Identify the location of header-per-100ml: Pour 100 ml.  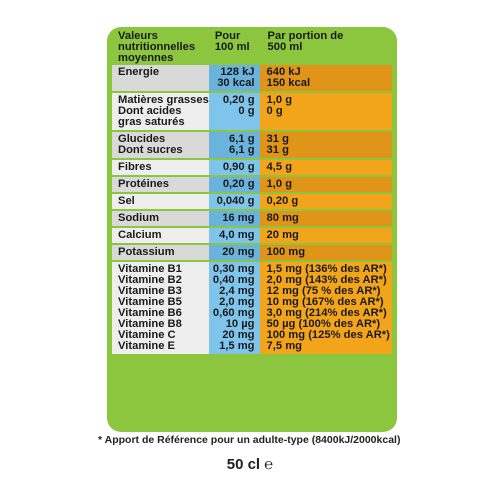
(232, 41).